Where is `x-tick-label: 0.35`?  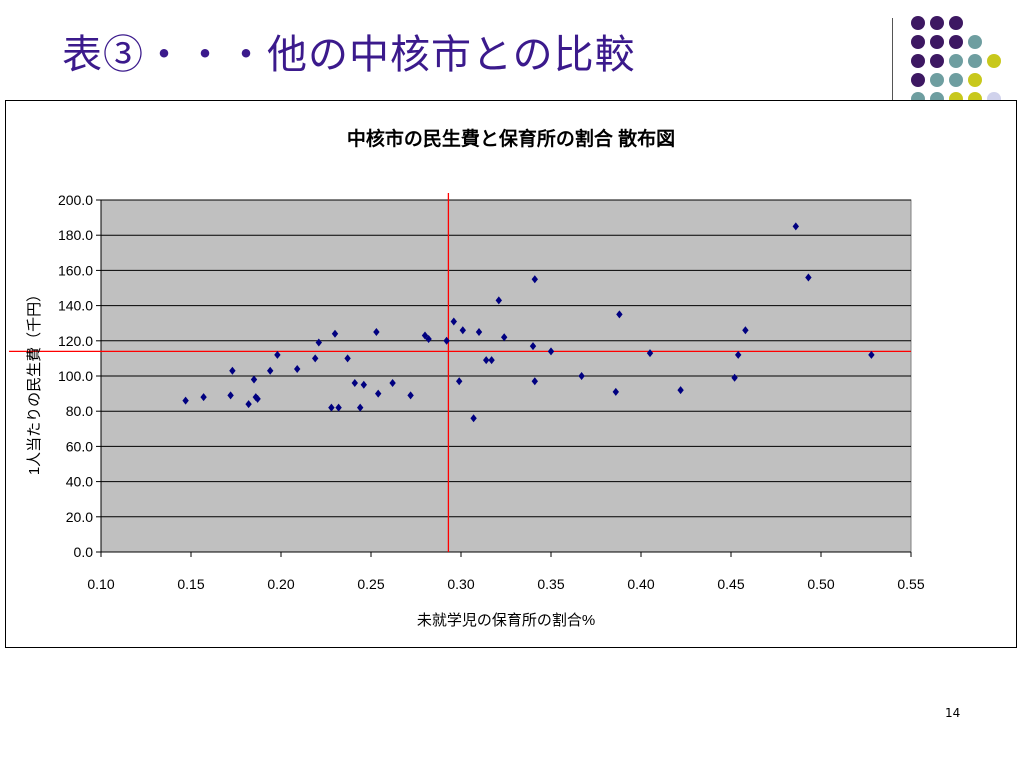
x-tick-label: 0.35 is located at coordinates (550, 584).